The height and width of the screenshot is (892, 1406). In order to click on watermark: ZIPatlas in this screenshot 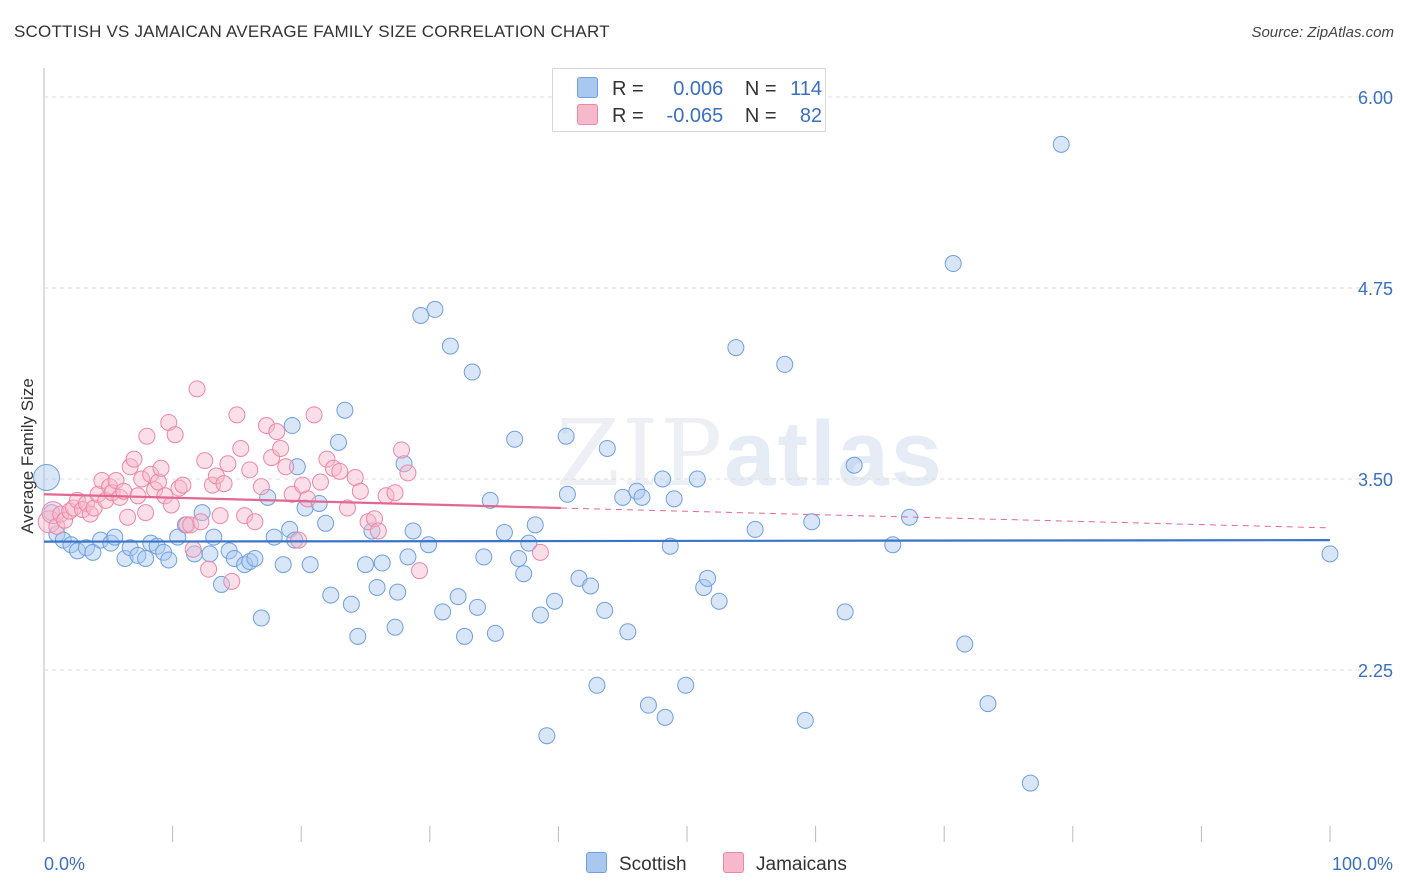, I will do `click(750, 453)`.